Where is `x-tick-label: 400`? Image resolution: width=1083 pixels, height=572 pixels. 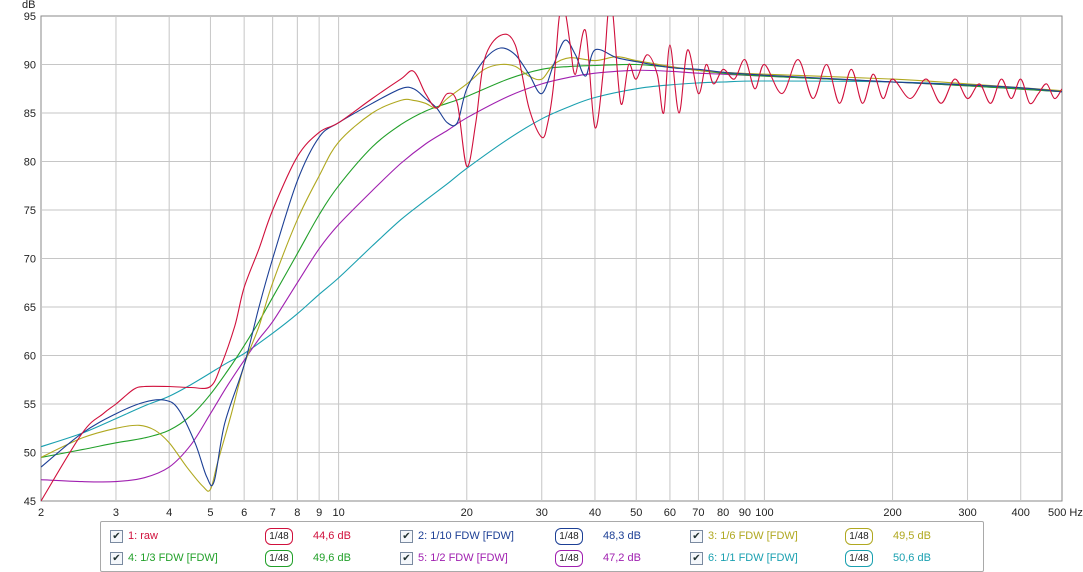
x-tick-label: 400 is located at coordinates (1021, 513).